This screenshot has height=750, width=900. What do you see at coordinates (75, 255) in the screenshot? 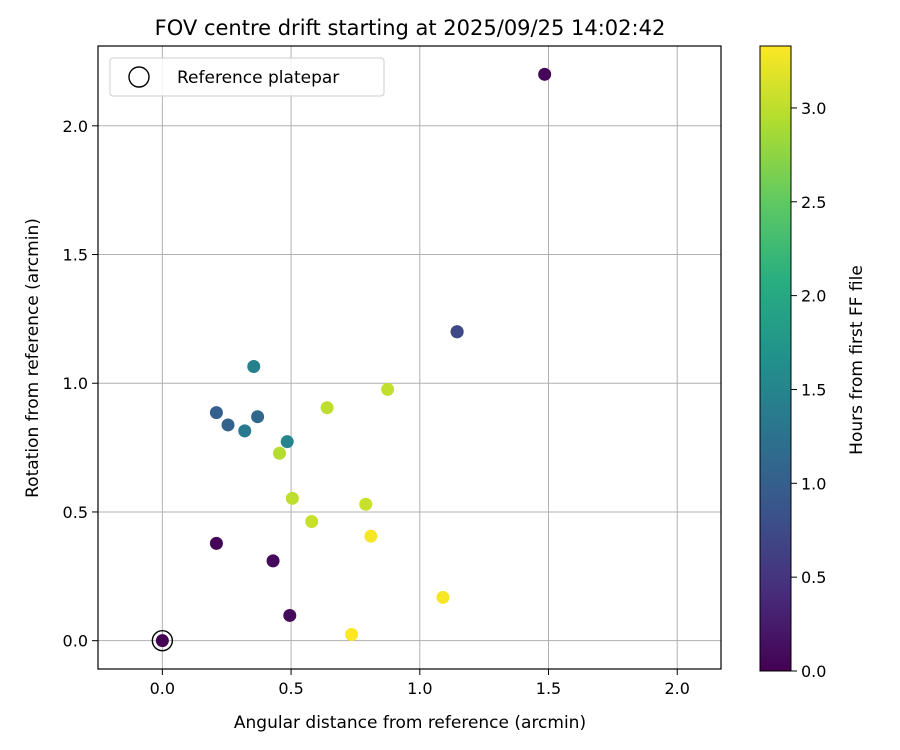
I see `y-tick-label: 1.5` at bounding box center [75, 255].